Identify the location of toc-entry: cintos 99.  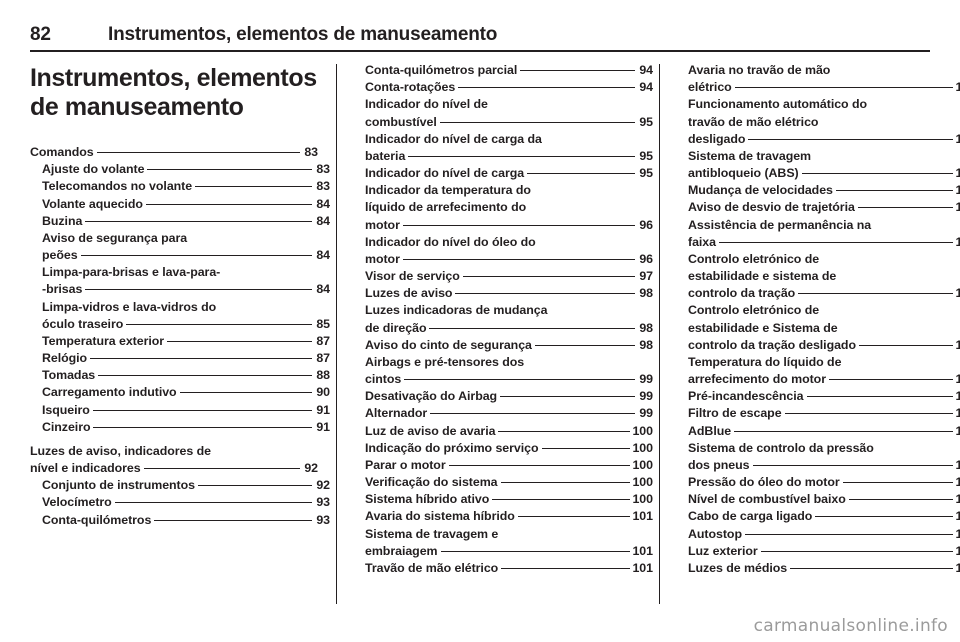
(503, 379).